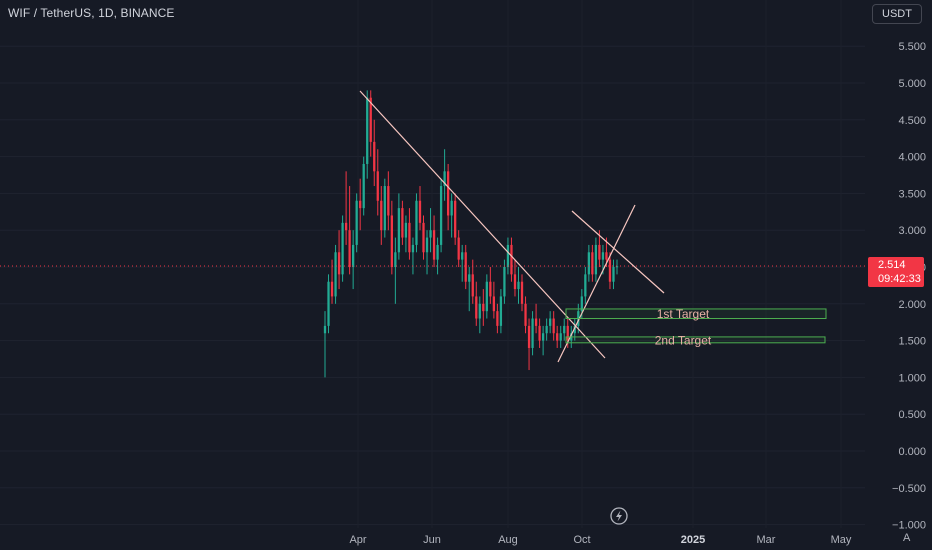 The width and height of the screenshot is (932, 550). Describe the element at coordinates (907, 538) in the screenshot. I see `auto-scale-label: A` at that location.